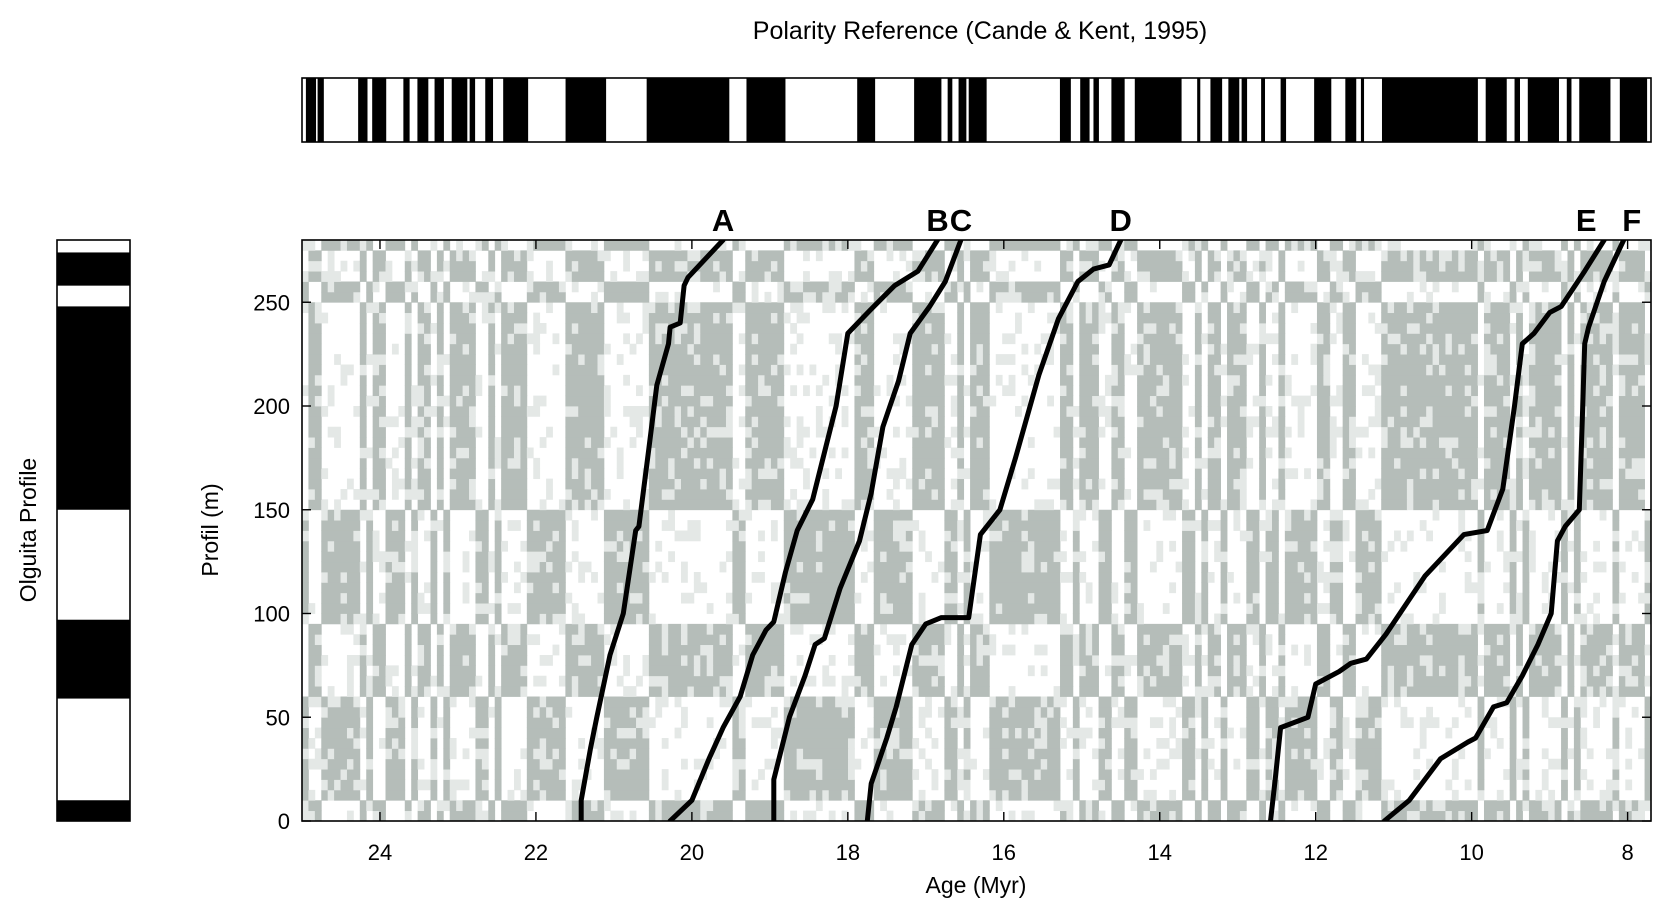 Image resolution: width=1661 pixels, height=908 pixels. Describe the element at coordinates (1504, 530) in the screenshot. I see `curve-f` at that location.